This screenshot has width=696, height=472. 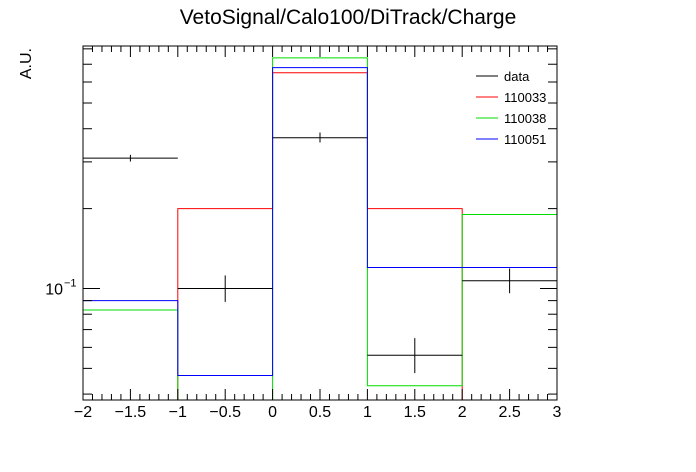 I want to click on legend-label: 110038, so click(x=525, y=118).